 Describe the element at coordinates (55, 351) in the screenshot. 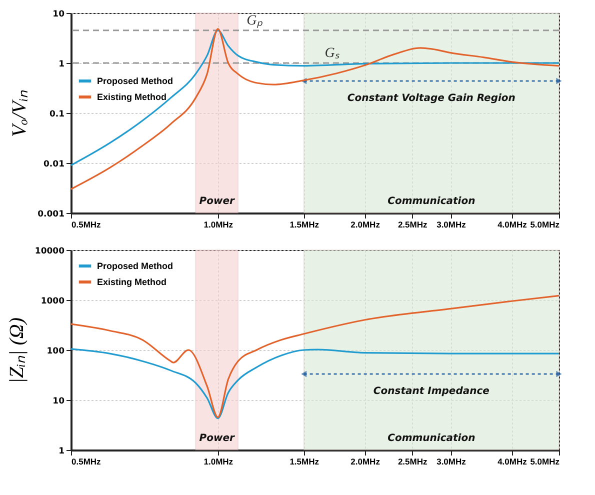

I see `y-tick-label: 100` at that location.